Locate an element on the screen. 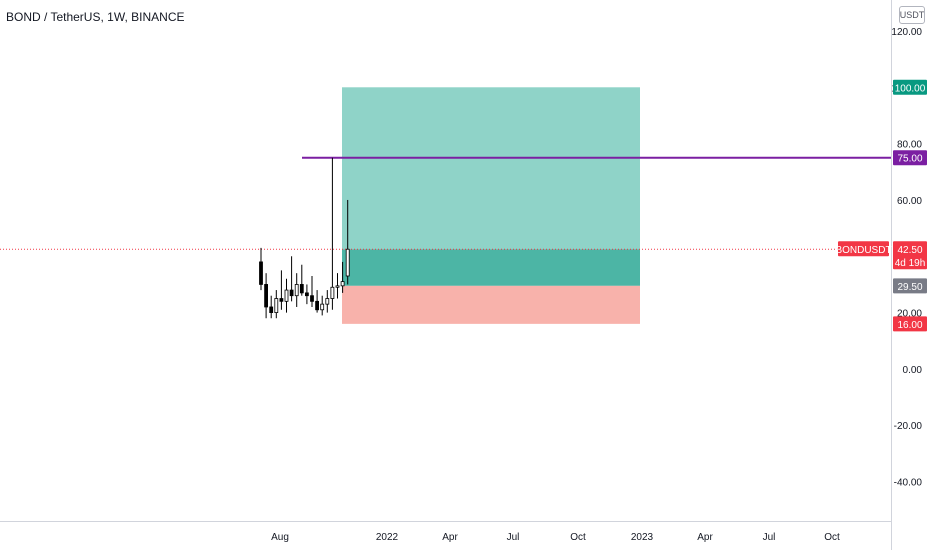  y-tick-label: 120.00 is located at coordinates (906, 32).